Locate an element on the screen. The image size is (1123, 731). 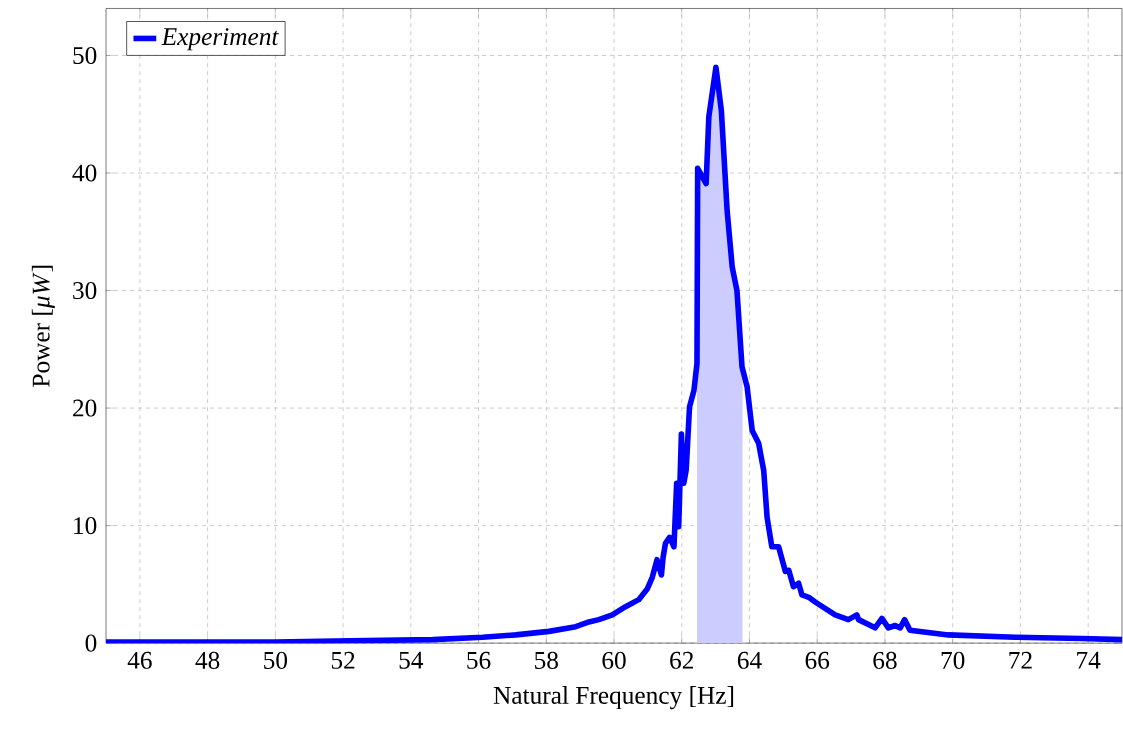
x-tick-label: 46 is located at coordinates (139, 660).